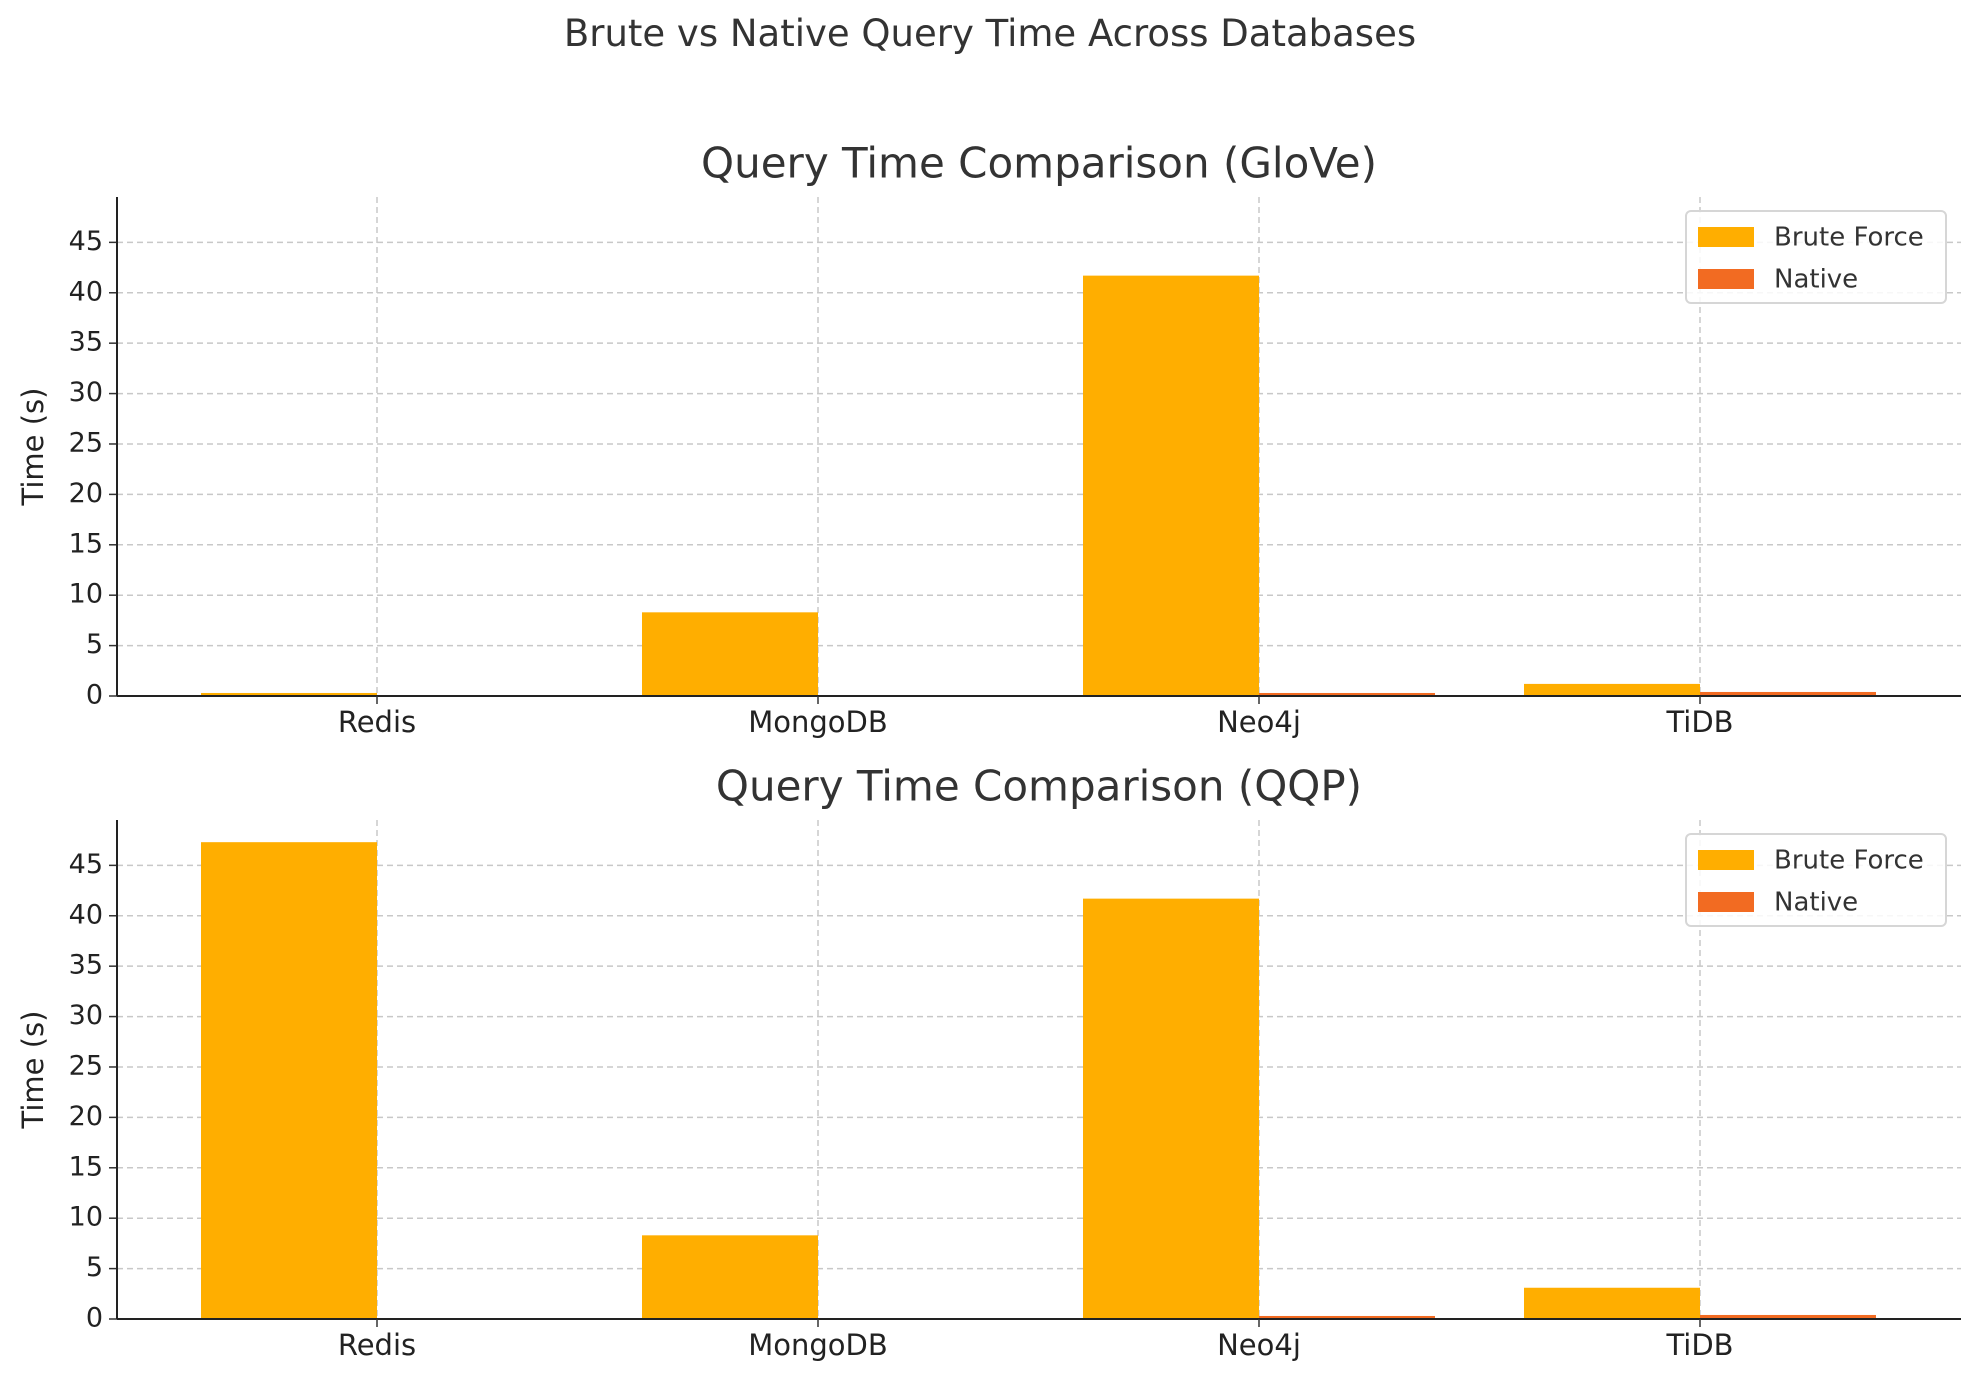 This screenshot has height=1382, width=1980. I want to click on chart-title: Query Time Comparison (QQP), so click(1039, 786).